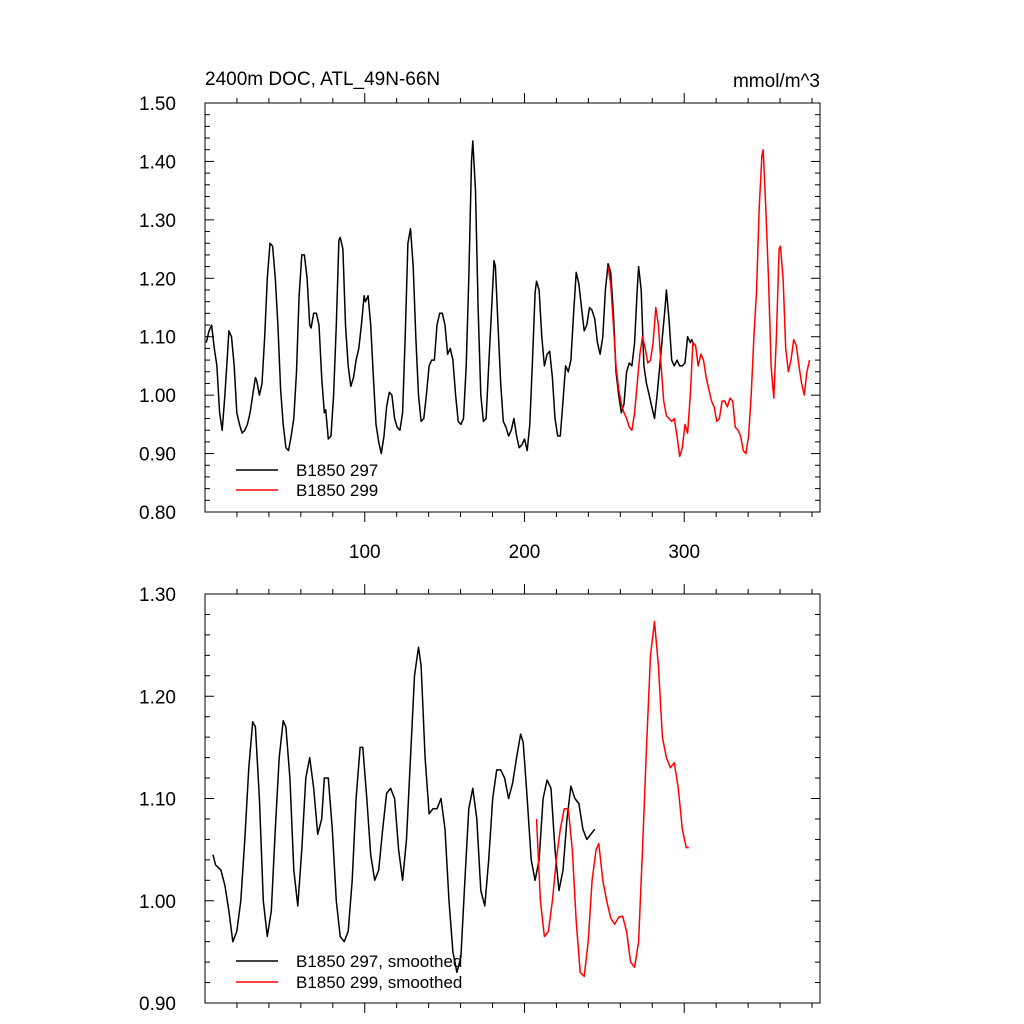  What do you see at coordinates (684, 552) in the screenshot?
I see `x-tick-label: 300` at bounding box center [684, 552].